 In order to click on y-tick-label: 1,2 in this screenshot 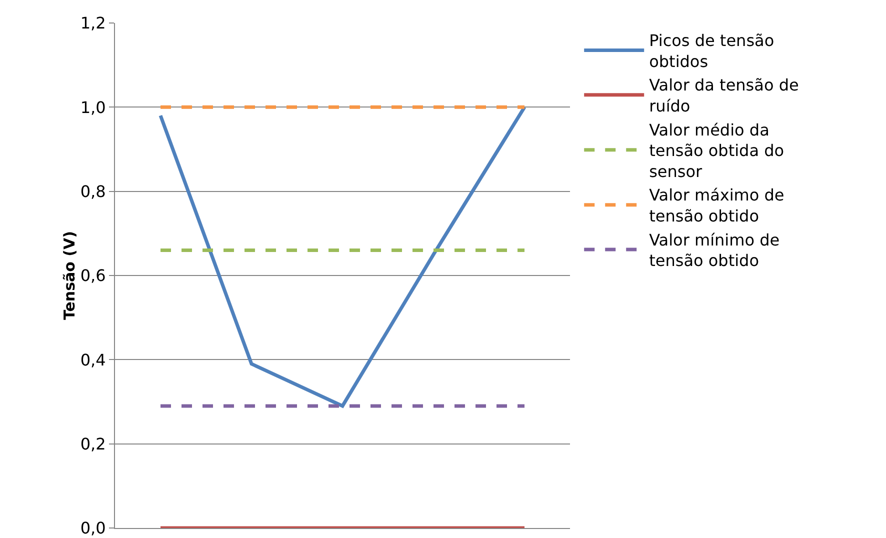, I will do `click(93, 23)`.